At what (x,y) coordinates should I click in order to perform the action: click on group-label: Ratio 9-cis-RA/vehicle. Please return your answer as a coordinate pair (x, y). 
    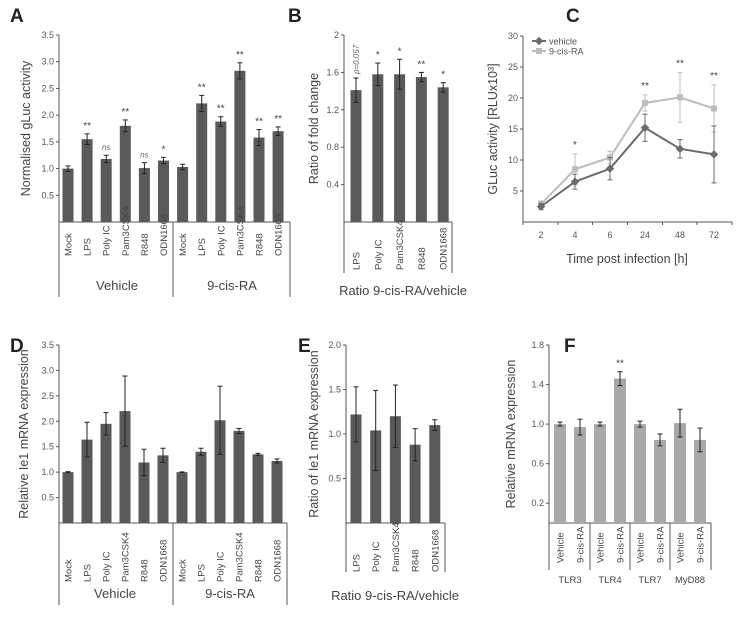
    Looking at the image, I should click on (403, 290).